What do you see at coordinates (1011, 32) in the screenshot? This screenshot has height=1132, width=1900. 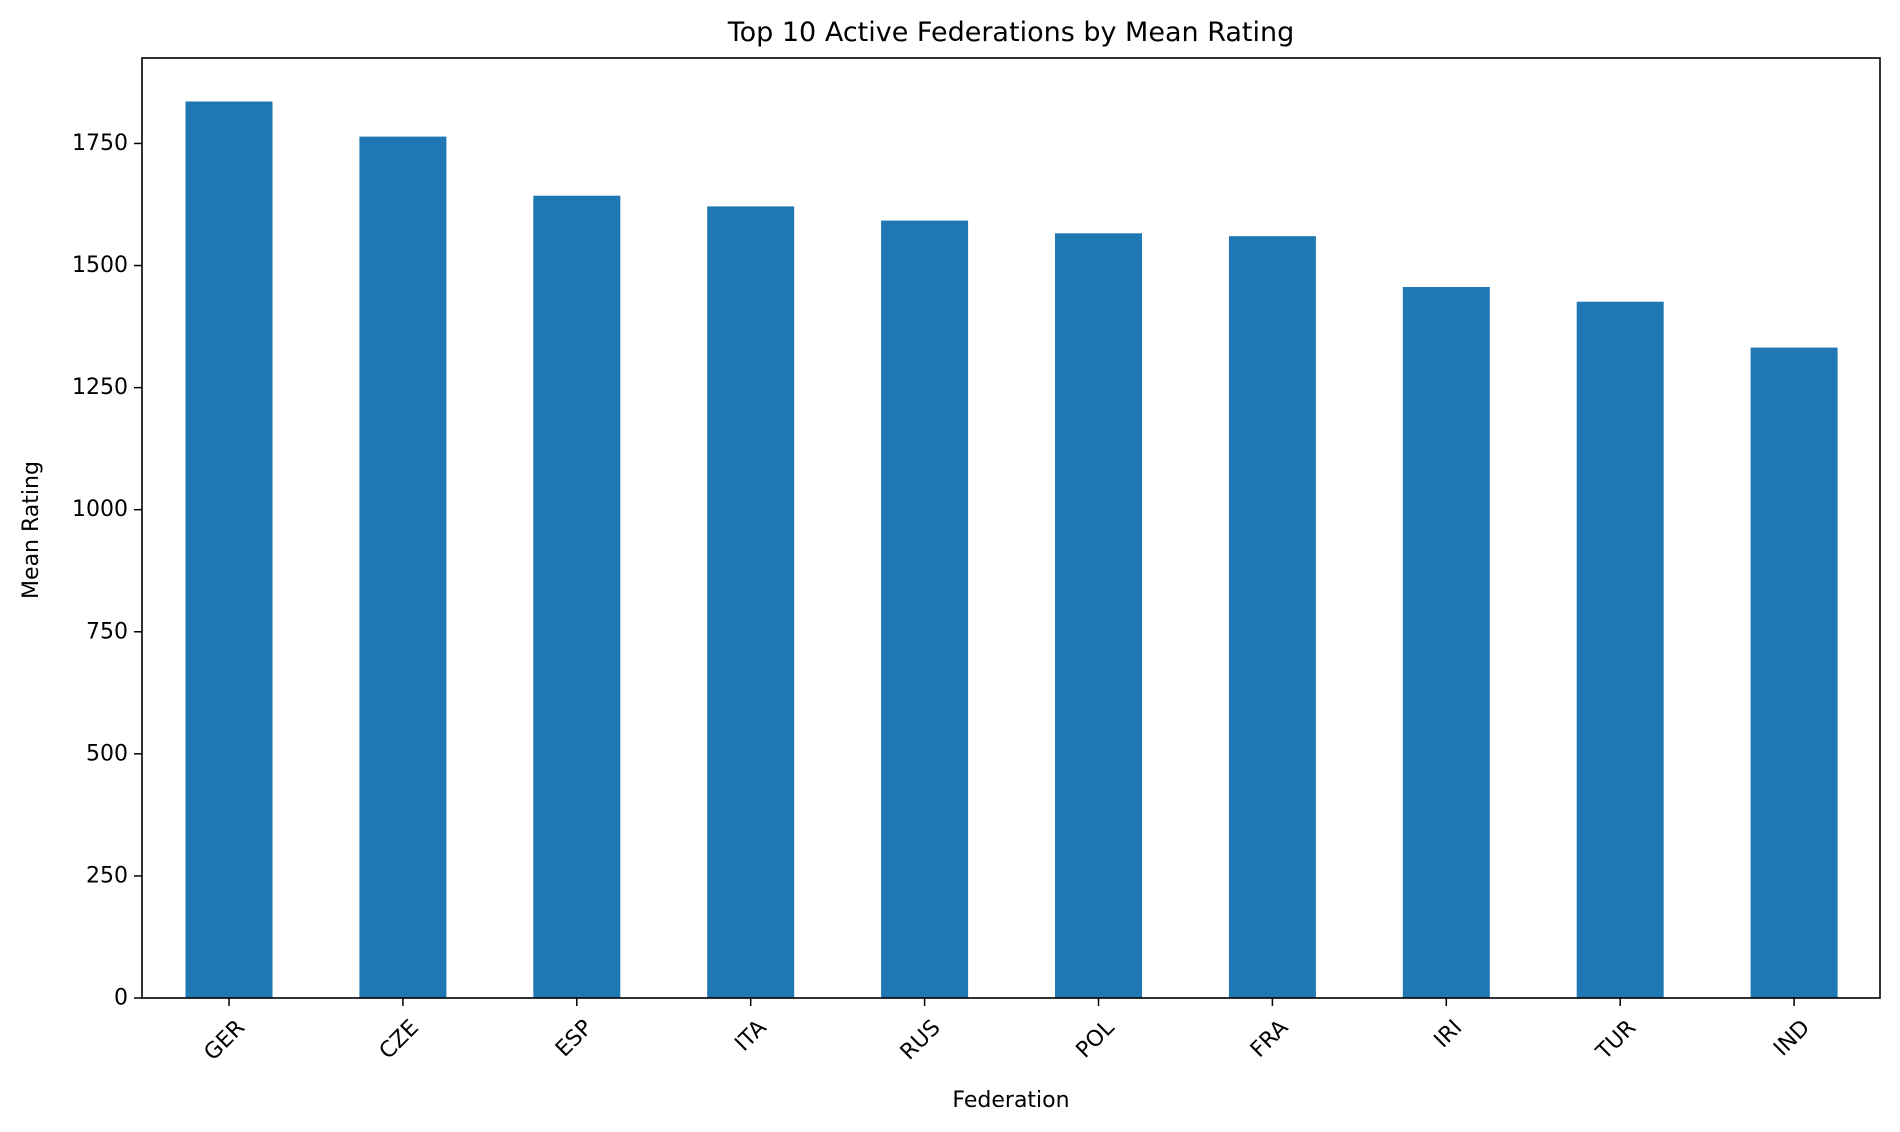 I see `chart-title: Top 10 Active Federations by Mean Rating` at bounding box center [1011, 32].